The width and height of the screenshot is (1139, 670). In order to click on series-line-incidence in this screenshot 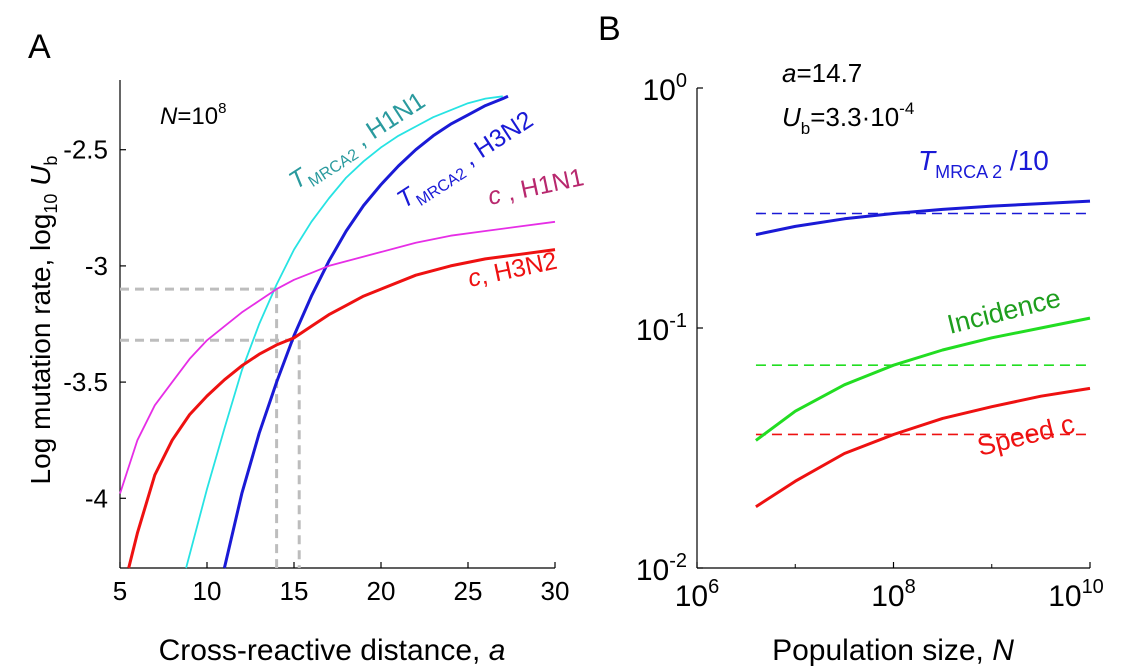, I will do `click(923, 379)`.